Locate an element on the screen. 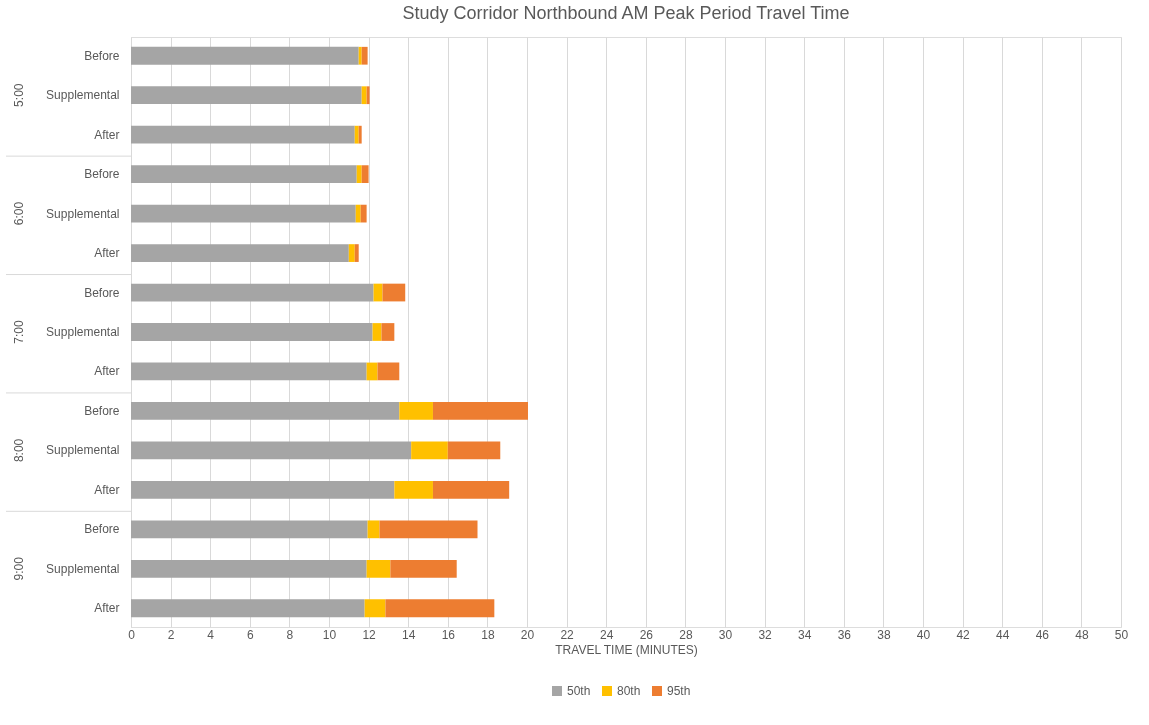 The image size is (1149, 725). x-tick-label: 8 is located at coordinates (290, 634).